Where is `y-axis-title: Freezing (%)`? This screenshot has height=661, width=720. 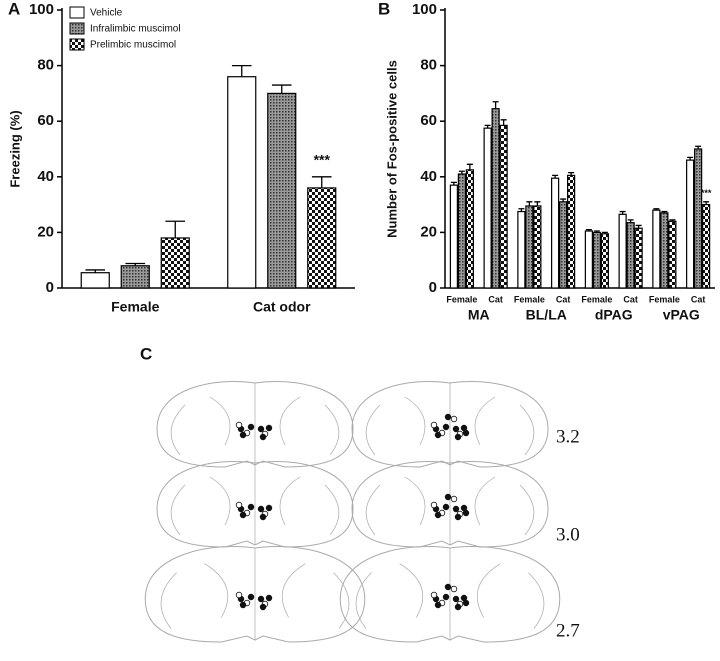
y-axis-title: Freezing (%) is located at coordinates (14, 148).